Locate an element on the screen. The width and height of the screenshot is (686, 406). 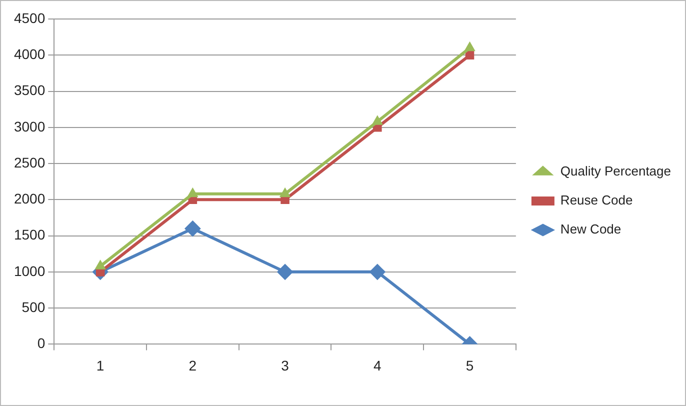
legend-label: Reuse Code is located at coordinates (596, 200).